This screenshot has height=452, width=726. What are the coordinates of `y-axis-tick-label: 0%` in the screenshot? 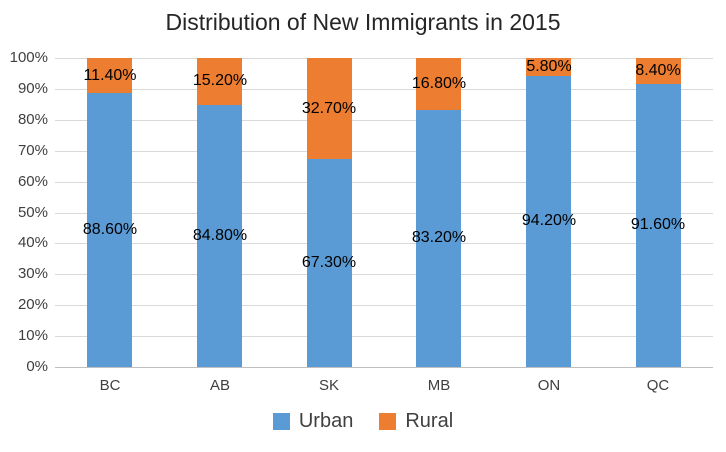 It's located at (37, 366).